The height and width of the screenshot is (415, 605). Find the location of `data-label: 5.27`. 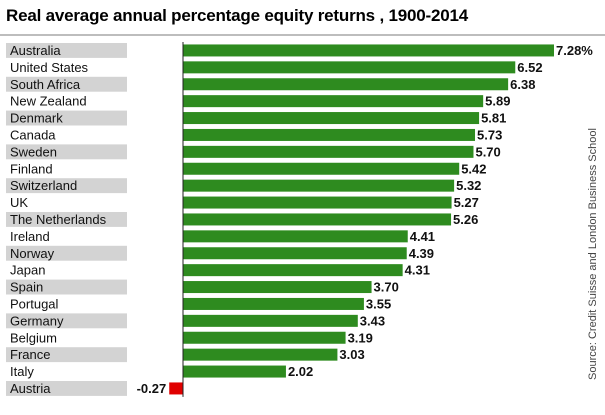

data-label: 5.27 is located at coordinates (466, 202).